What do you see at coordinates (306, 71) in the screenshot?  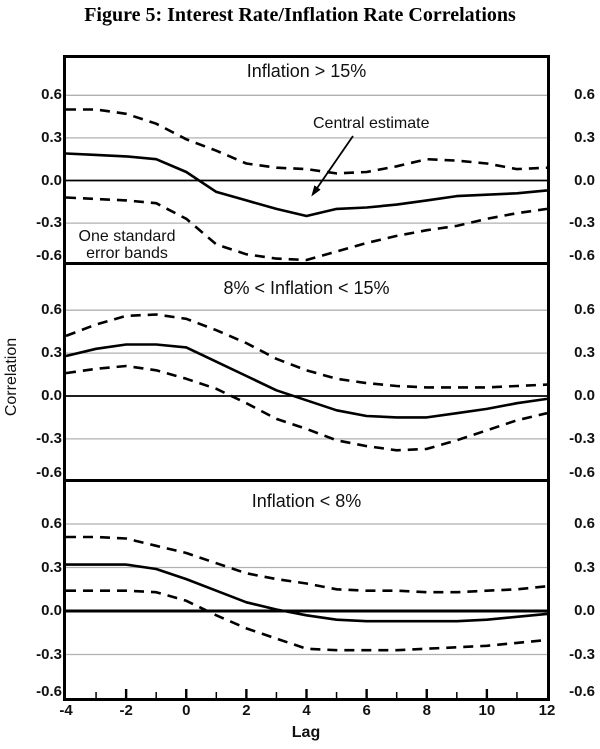 I see `panel-title-top: Inflation > 15%` at bounding box center [306, 71].